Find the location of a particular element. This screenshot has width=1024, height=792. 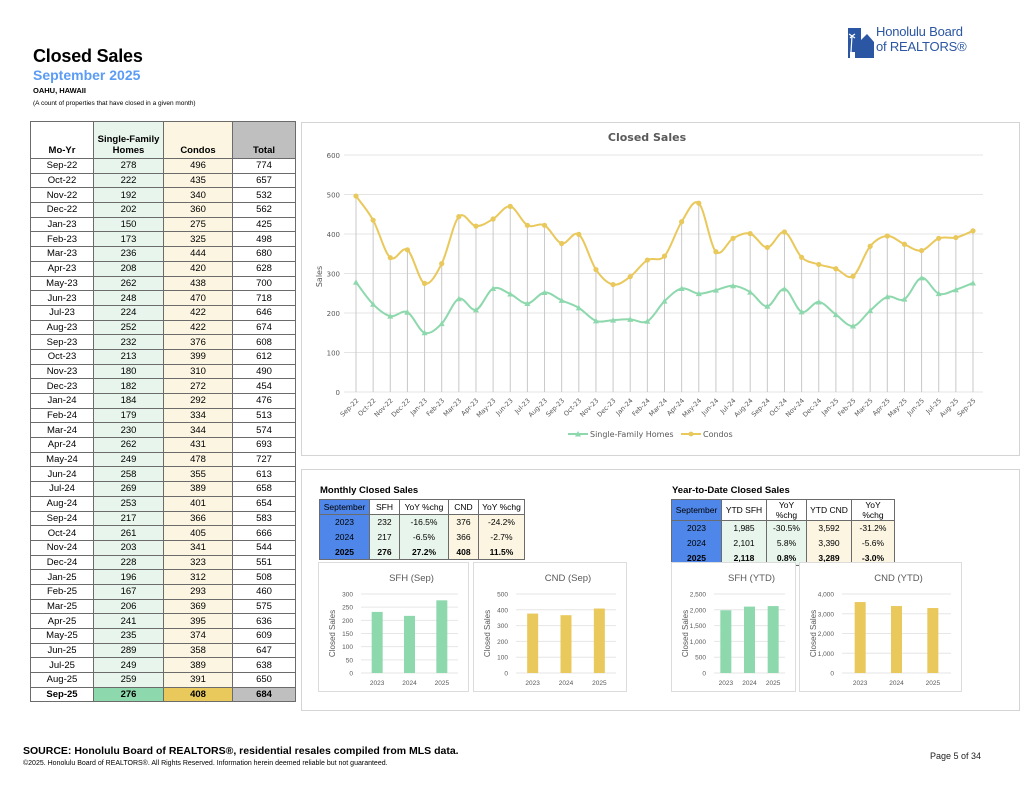

page-title: Closed Sales is located at coordinates (88, 56).